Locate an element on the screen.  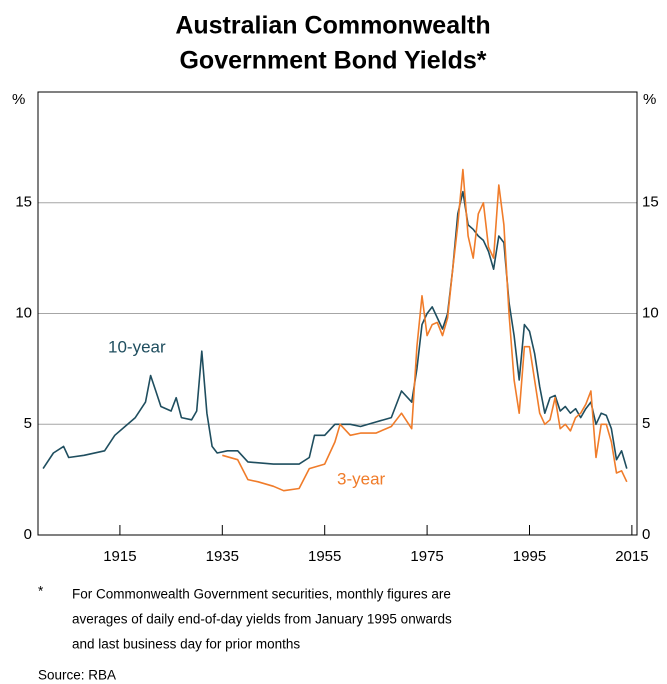
chart-title: Australian Commonwealth is located at coordinates (332, 26).